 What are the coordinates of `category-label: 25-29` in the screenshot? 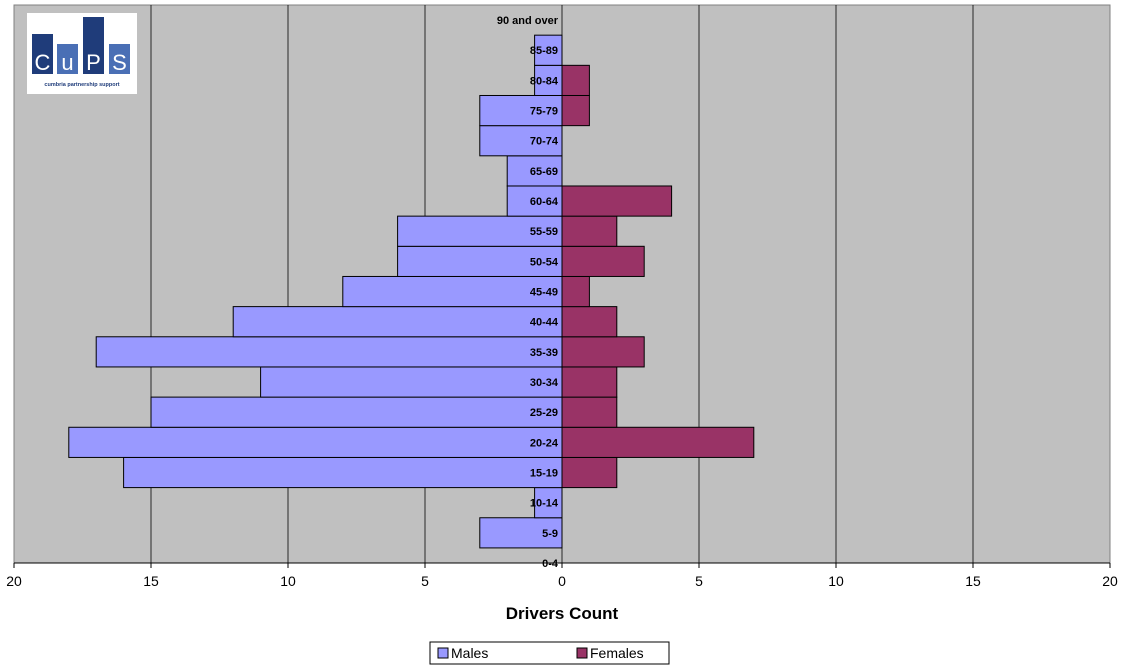 It's located at (544, 413).